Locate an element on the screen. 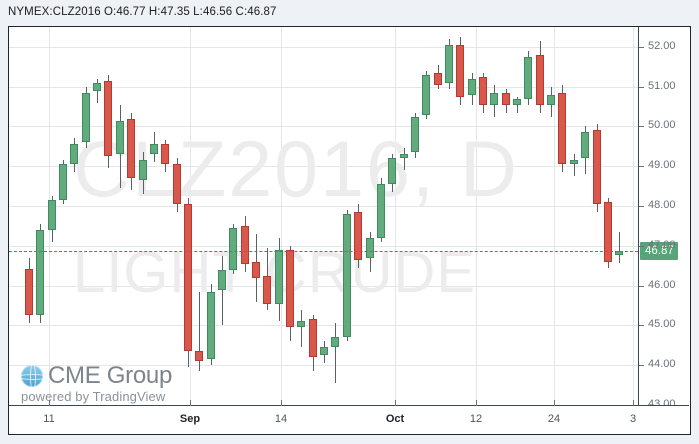 Image resolution: width=699 pixels, height=444 pixels. globe-icon is located at coordinates (32, 376).